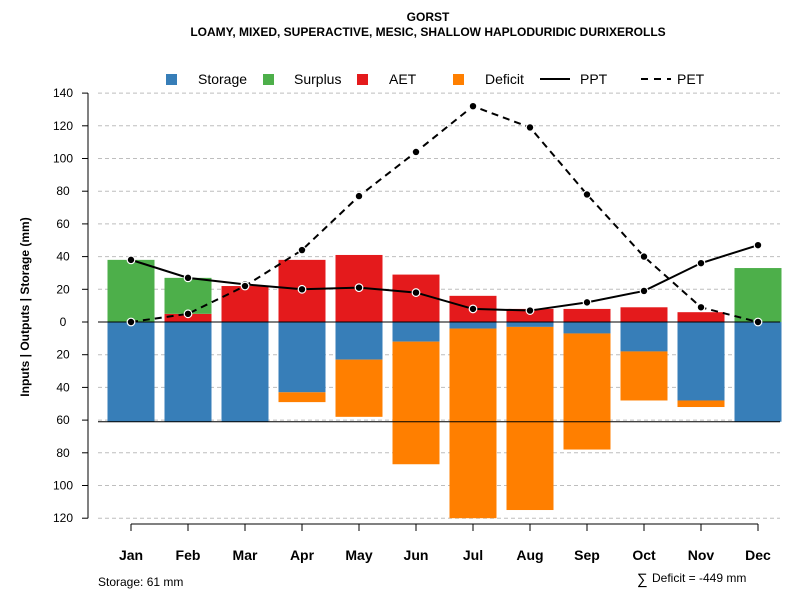 The width and height of the screenshot is (800, 600). I want to click on x-tick-label: May, so click(358, 555).